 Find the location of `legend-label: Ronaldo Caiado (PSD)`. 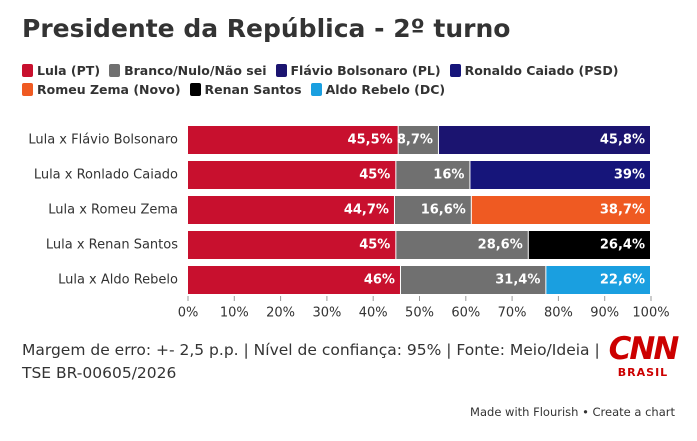

legend-label: Ronaldo Caiado (PSD) is located at coordinates (541, 70).